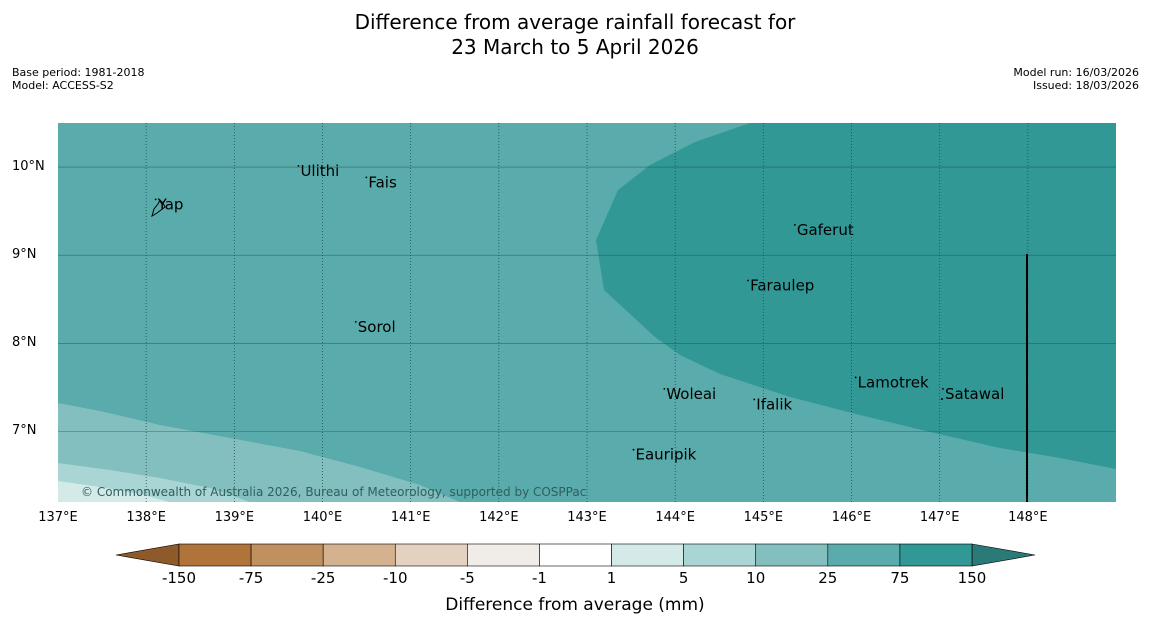 The height and width of the screenshot is (644, 1150). Describe the element at coordinates (78, 72) in the screenshot. I see `base-period: Base period: 1981-2018` at that location.